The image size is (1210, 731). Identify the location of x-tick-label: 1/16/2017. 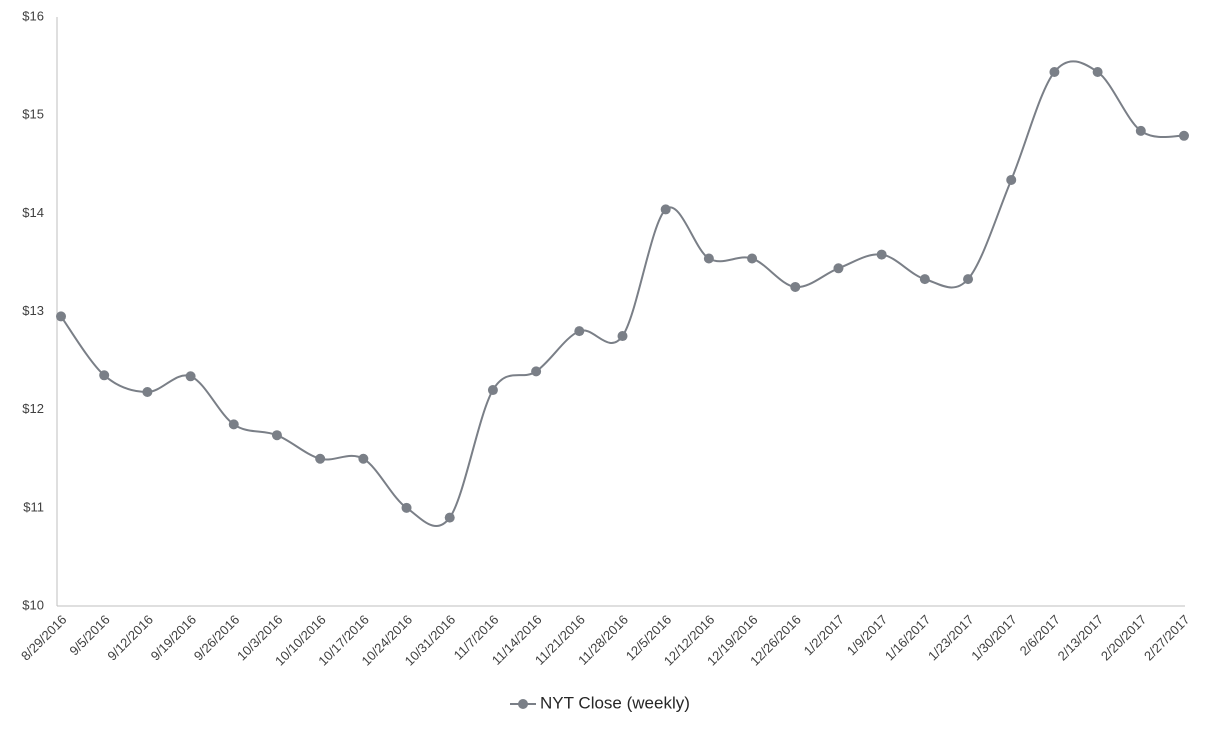
(908, 638).